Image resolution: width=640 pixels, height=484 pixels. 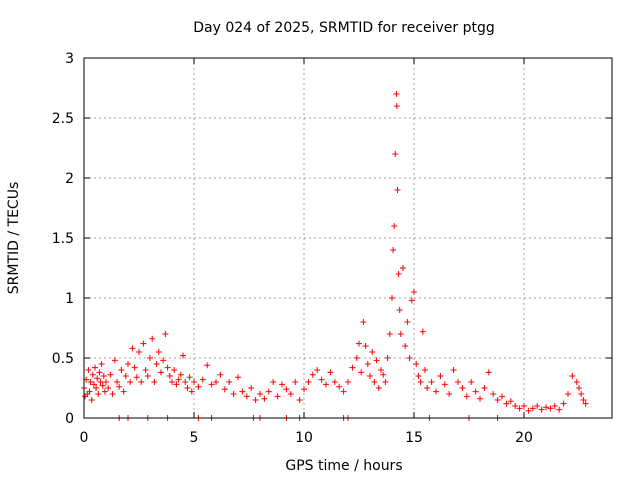 I want to click on y-tick-label: 1.5, so click(x=63, y=239).